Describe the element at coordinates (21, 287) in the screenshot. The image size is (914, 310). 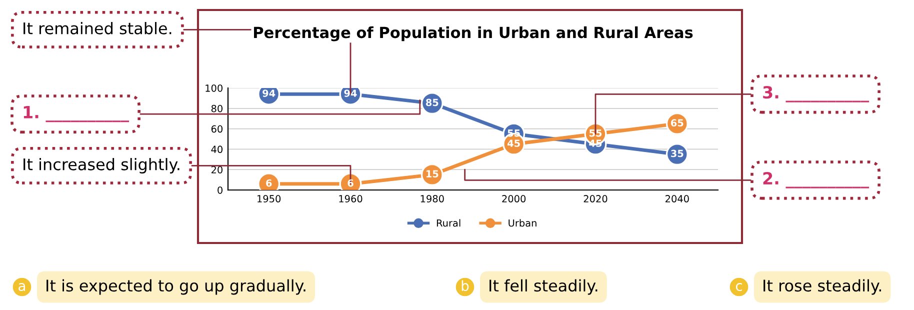
I see `text: a` at that location.